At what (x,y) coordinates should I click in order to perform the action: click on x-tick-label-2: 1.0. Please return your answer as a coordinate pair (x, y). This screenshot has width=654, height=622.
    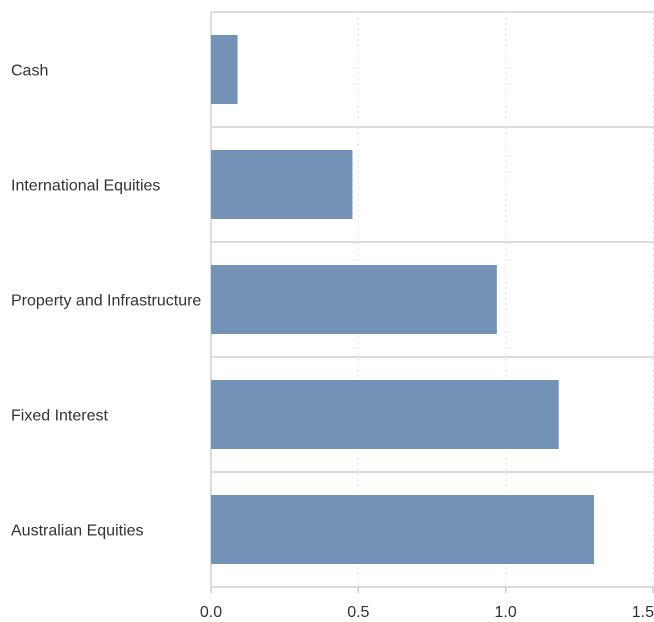
    Looking at the image, I should click on (506, 612).